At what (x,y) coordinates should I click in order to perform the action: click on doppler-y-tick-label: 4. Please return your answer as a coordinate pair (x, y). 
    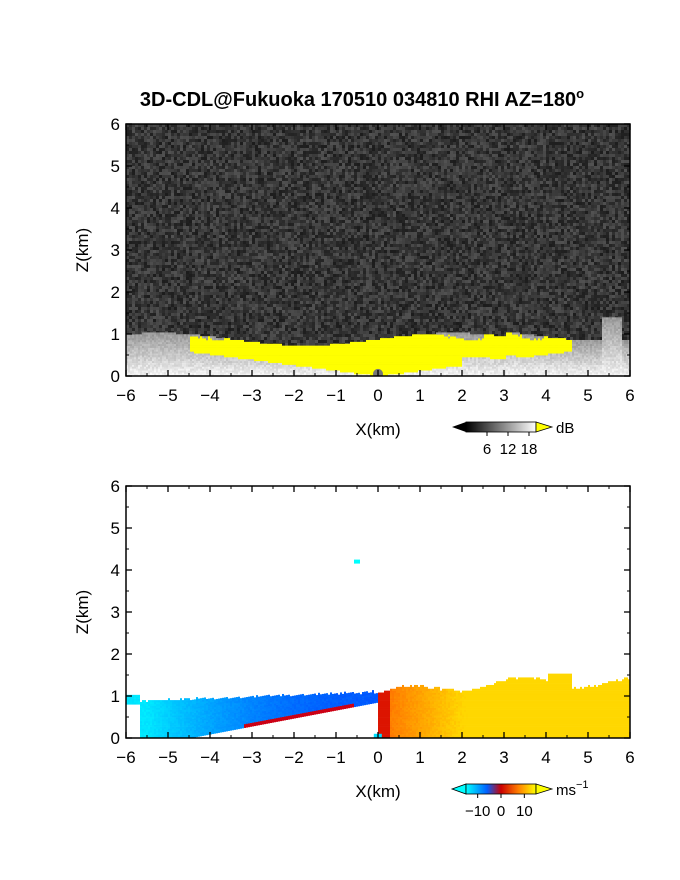
    Looking at the image, I should click on (115, 570).